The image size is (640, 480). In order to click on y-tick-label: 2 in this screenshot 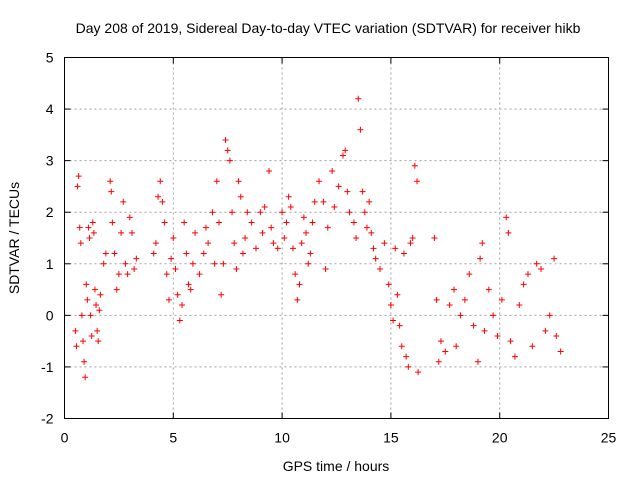, I will do `click(50, 212)`.